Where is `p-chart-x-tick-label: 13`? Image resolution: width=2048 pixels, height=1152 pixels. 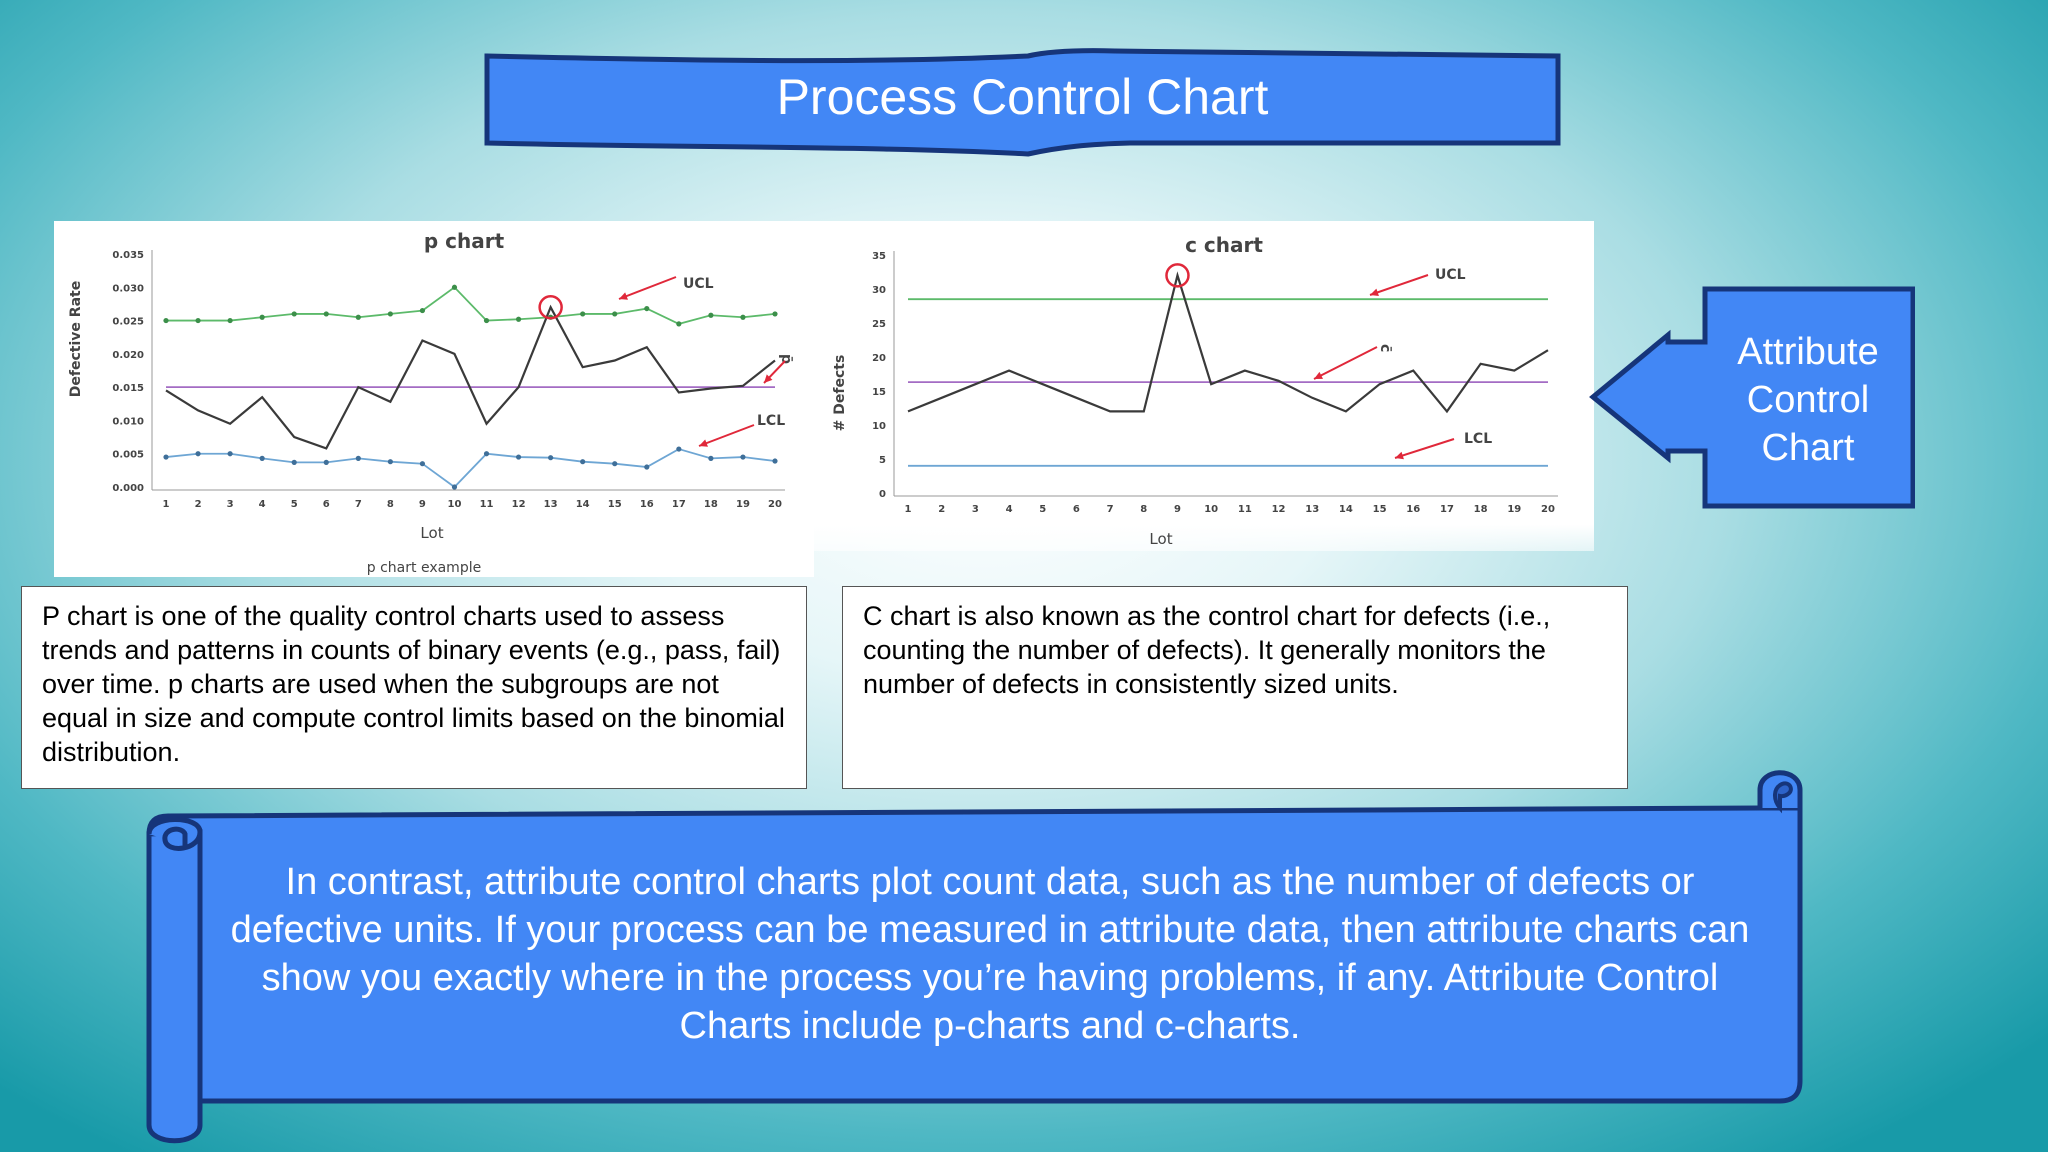 p-chart-x-tick-label: 13 is located at coordinates (551, 504).